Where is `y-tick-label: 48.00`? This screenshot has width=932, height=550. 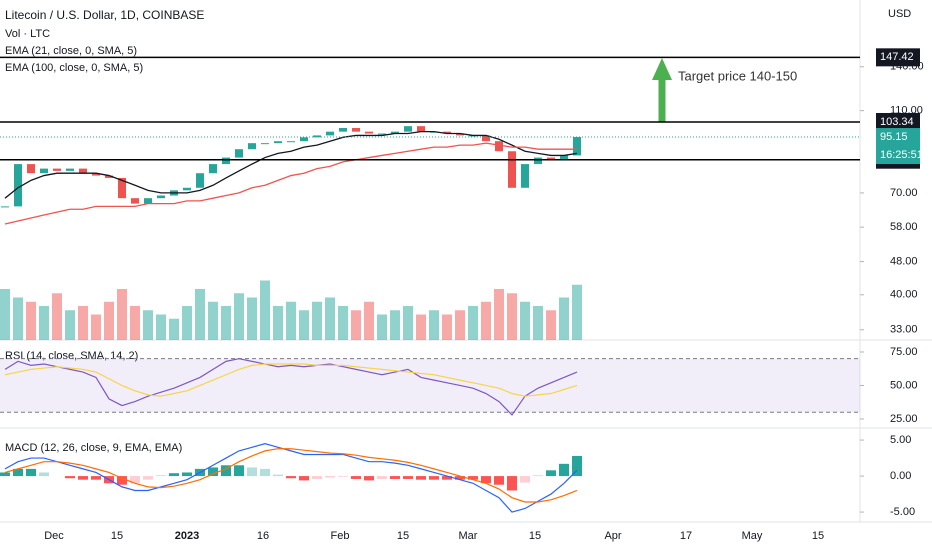 y-tick-label: 48.00 is located at coordinates (904, 261).